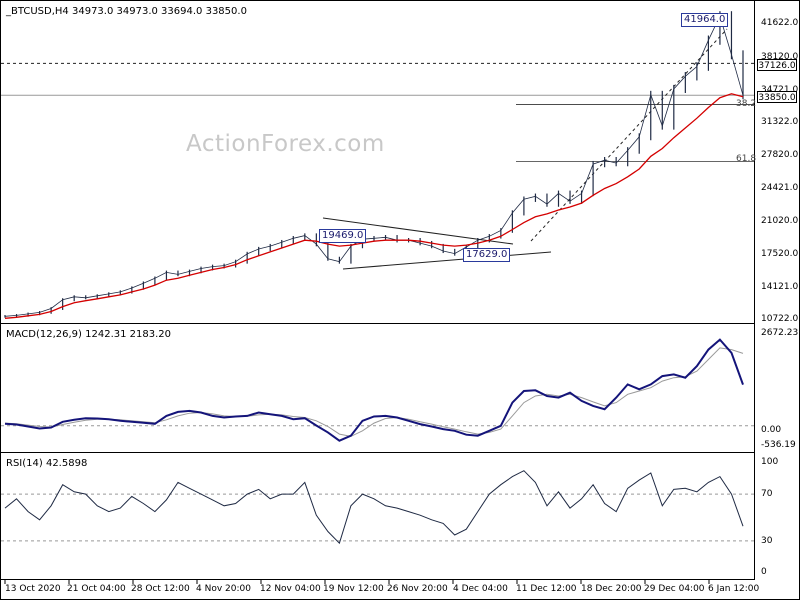  I want to click on x-tick-label: 28 Oct 12:00, so click(160, 589).